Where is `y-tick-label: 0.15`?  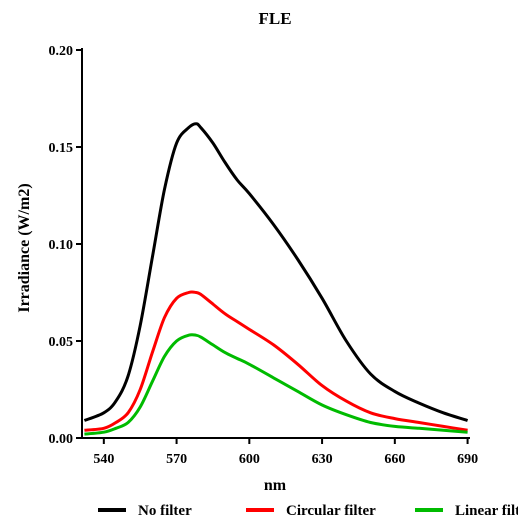 y-tick-label: 0.15 is located at coordinates (61, 148).